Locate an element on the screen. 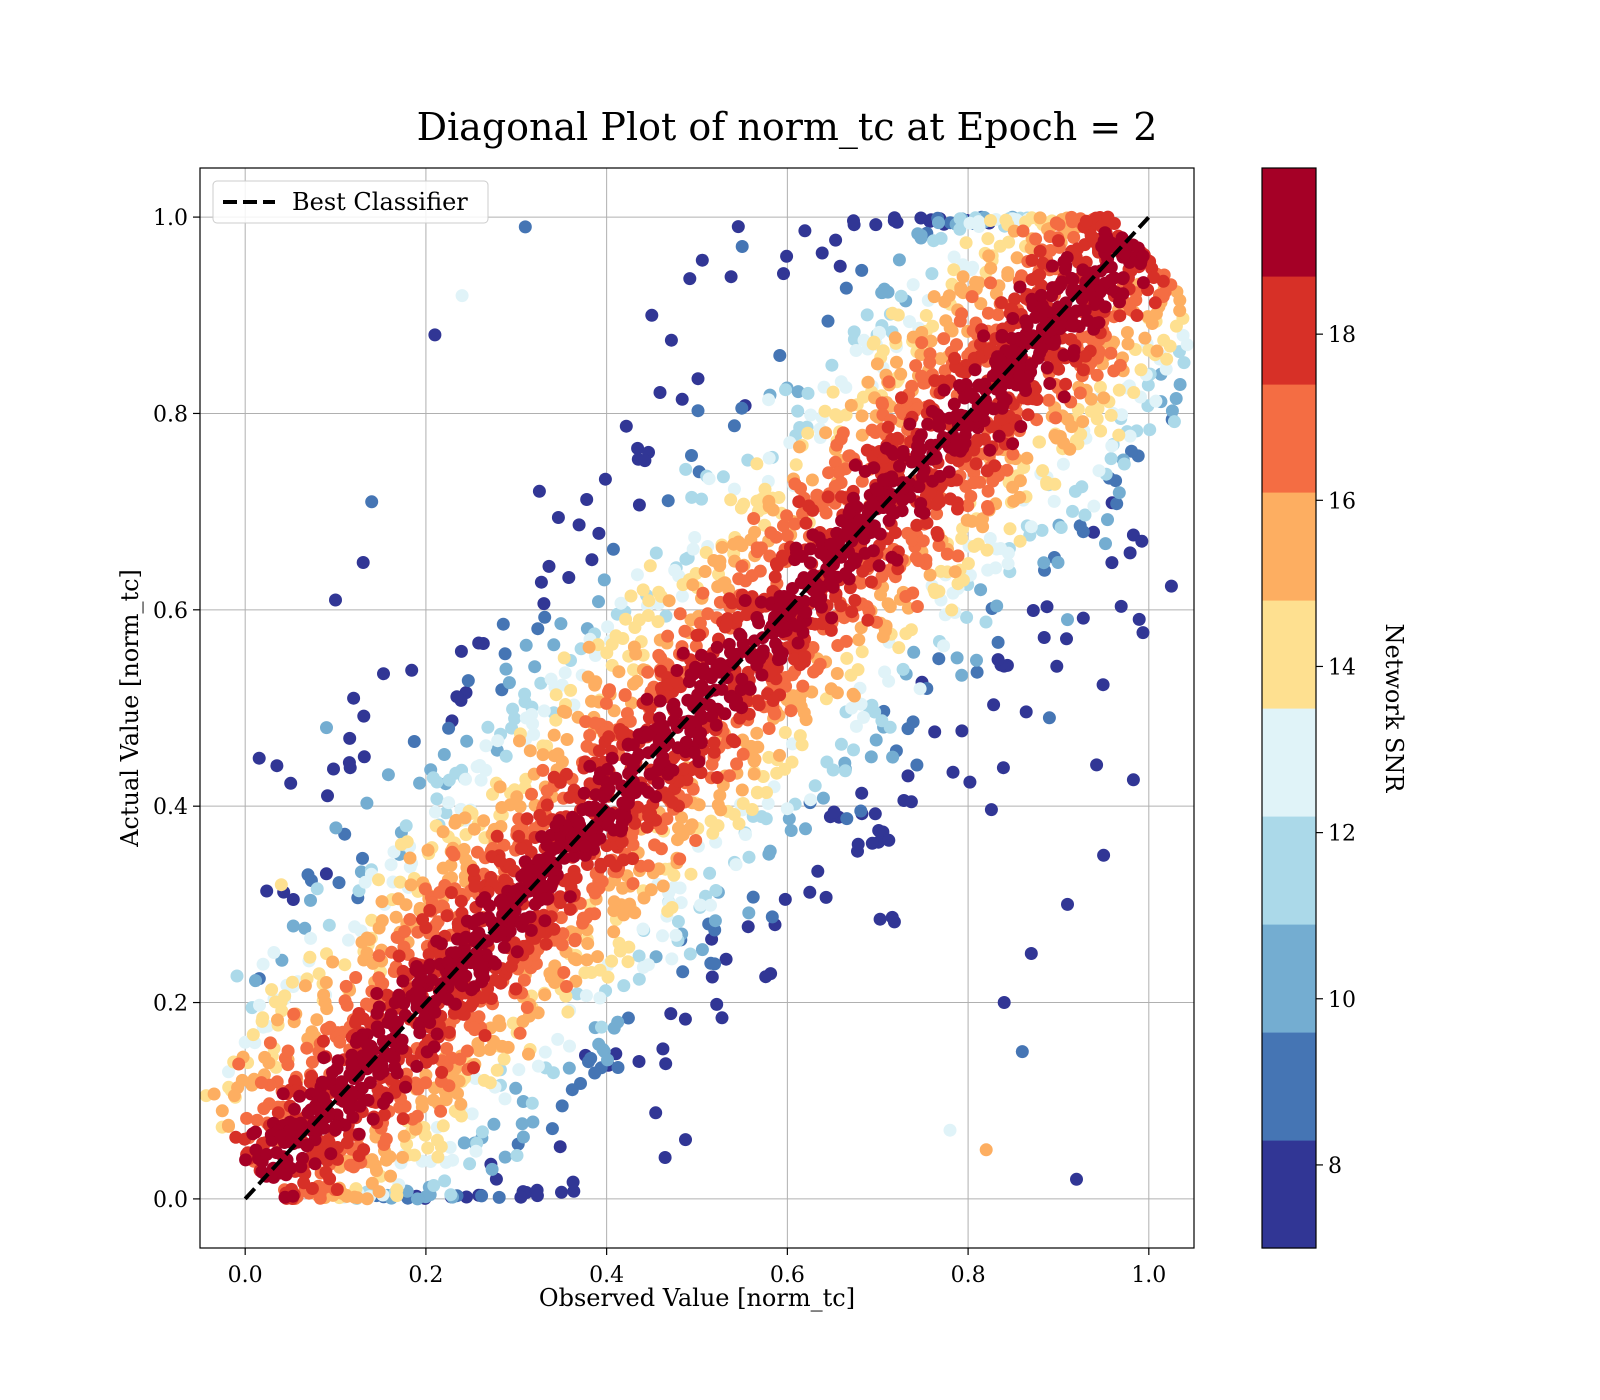 The width and height of the screenshot is (1600, 1400). y-tick-label: 0.0 is located at coordinates (170, 1200).